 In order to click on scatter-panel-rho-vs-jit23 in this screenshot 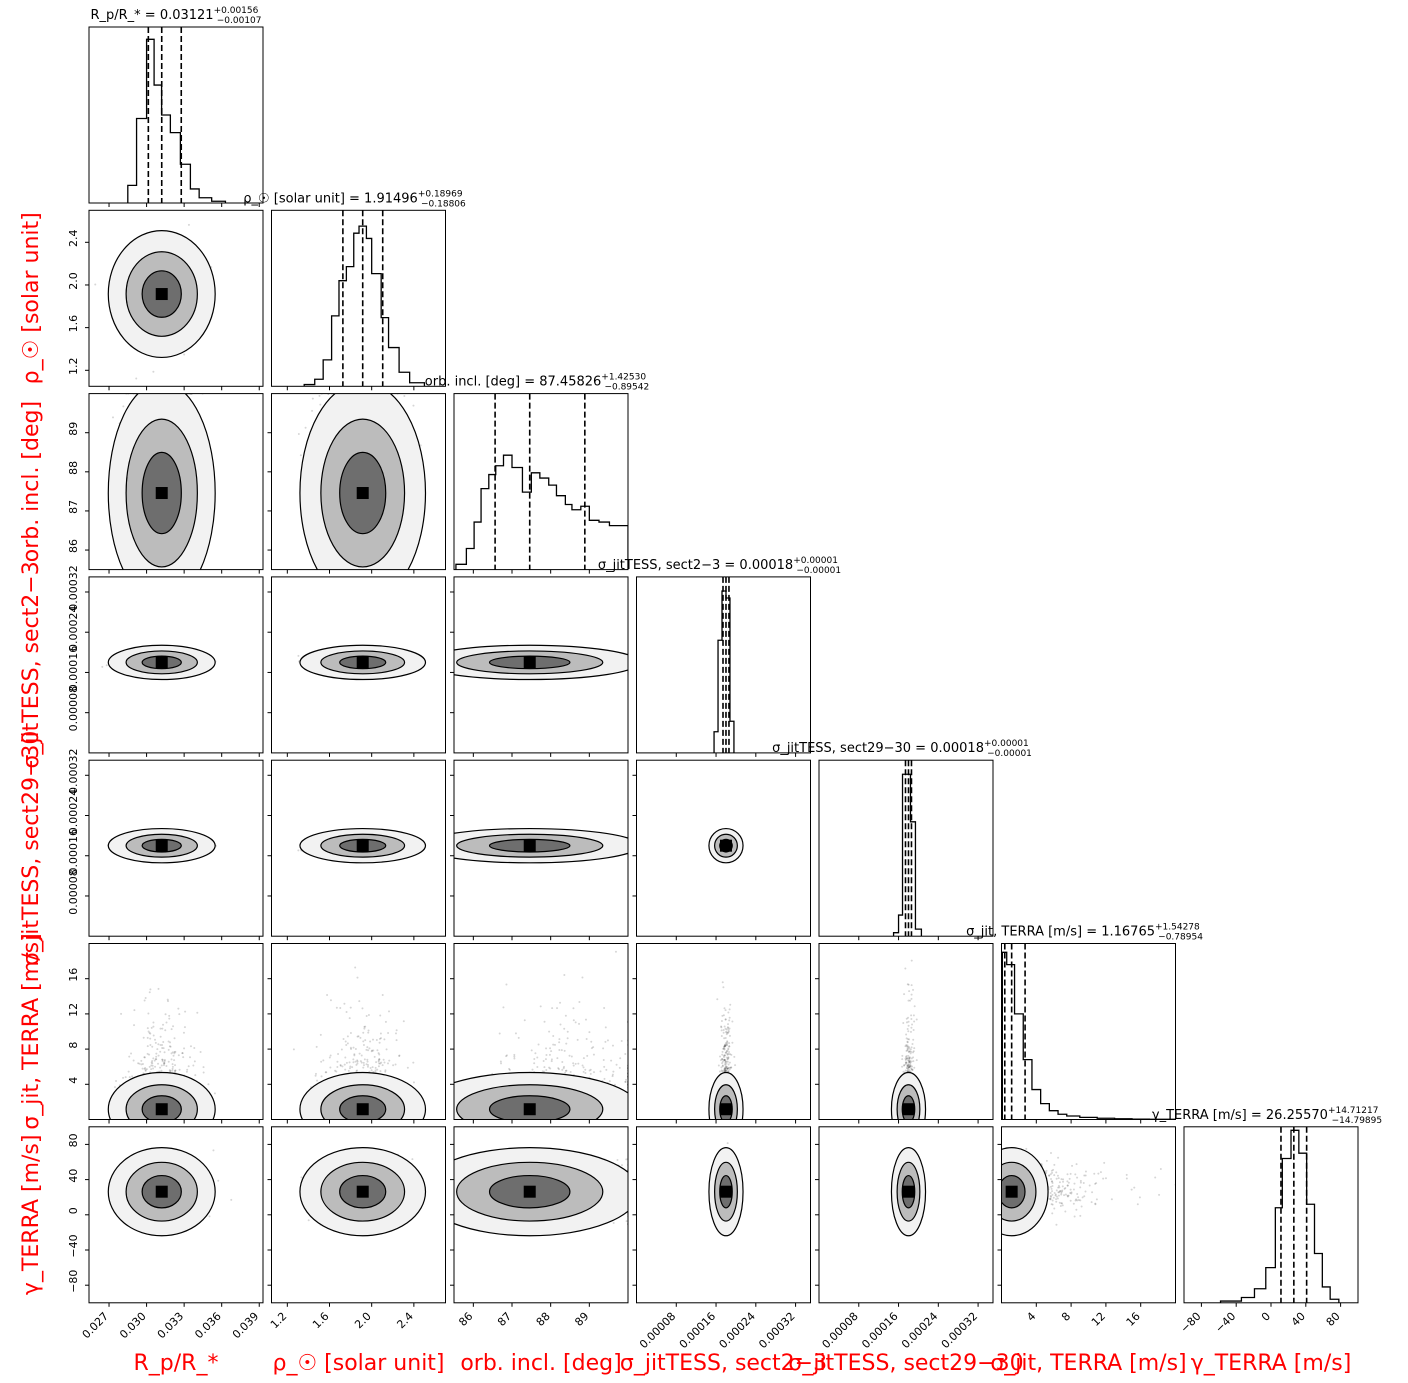, I will do `click(356, 666)`.